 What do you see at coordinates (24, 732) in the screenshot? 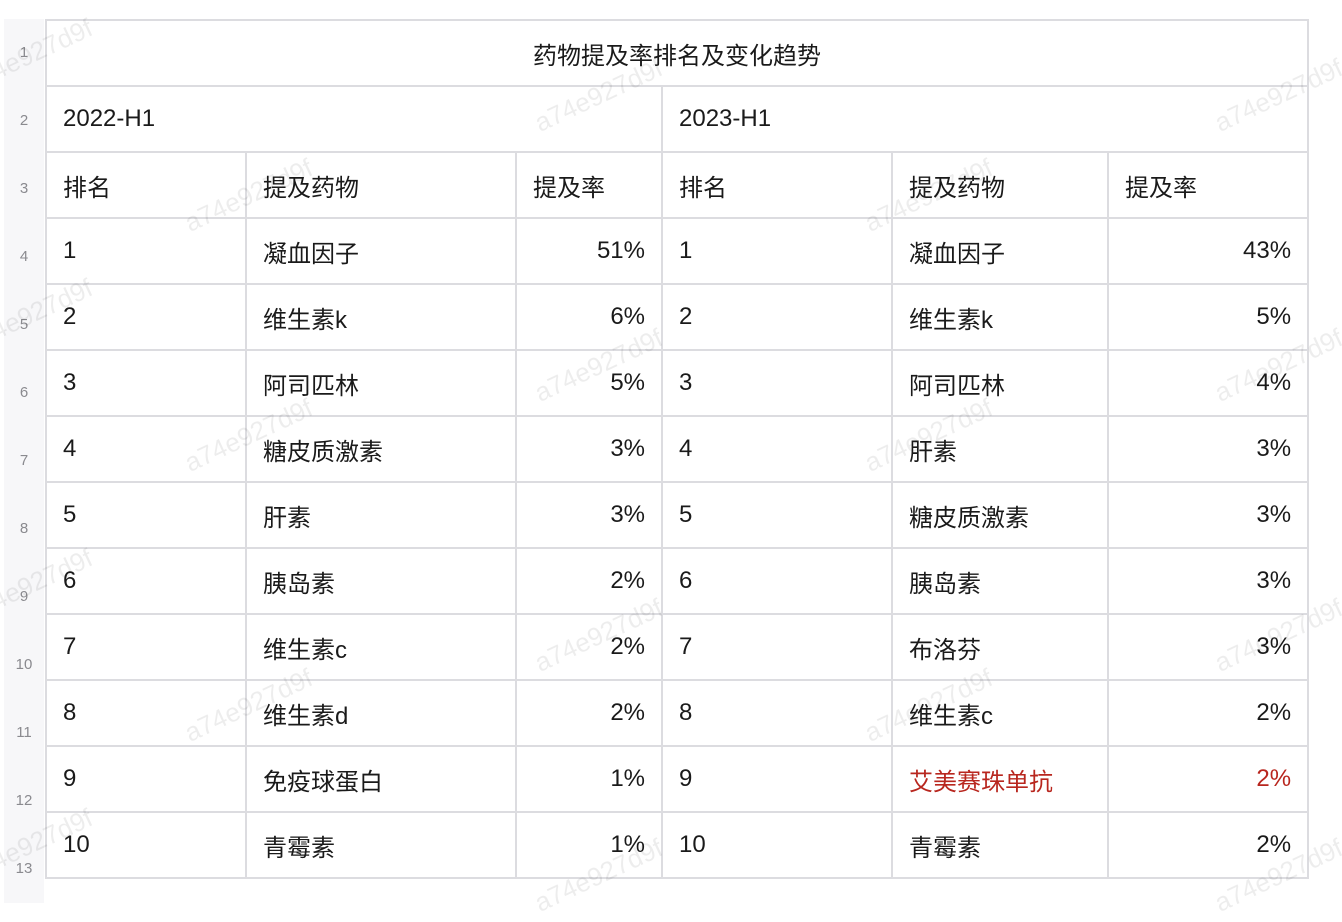
I see `row-number: 11` at bounding box center [24, 732].